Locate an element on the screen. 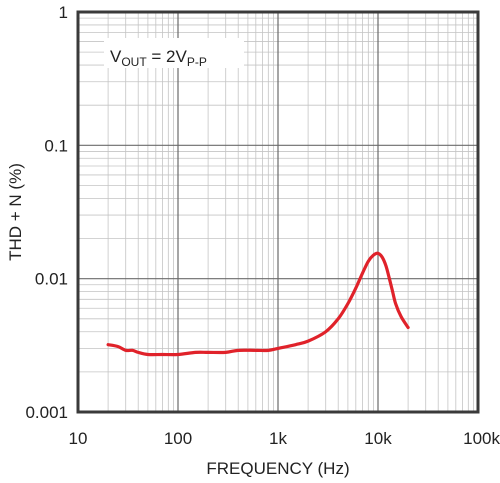  x-tick-labels: 10 100 1k 10k 100k is located at coordinates (284, 438).